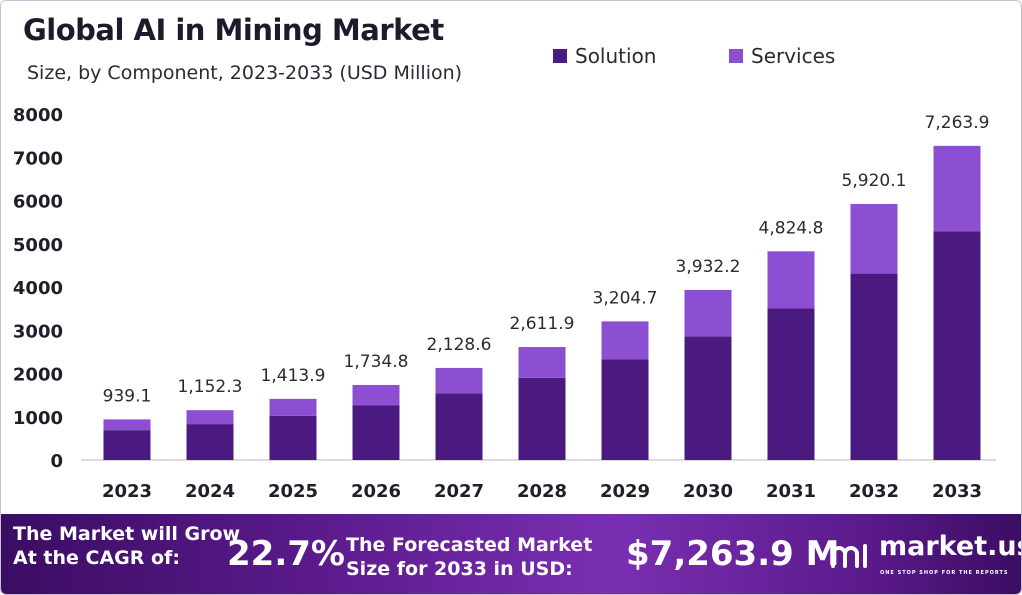 This screenshot has height=595, width=1022. What do you see at coordinates (957, 491) in the screenshot?
I see `x-tick-label: 2033` at bounding box center [957, 491].